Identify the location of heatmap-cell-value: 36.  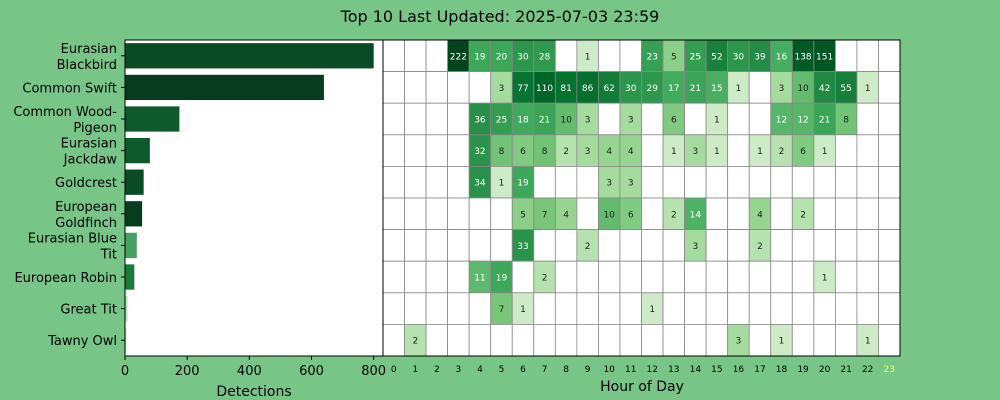
(480, 121).